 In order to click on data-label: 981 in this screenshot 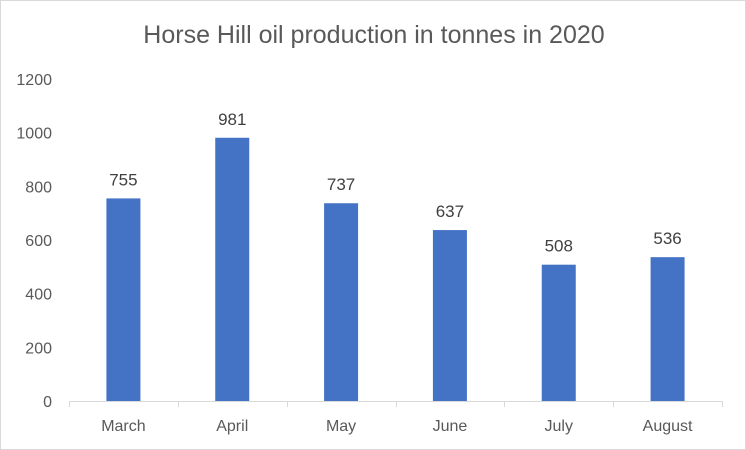, I will do `click(232, 119)`.